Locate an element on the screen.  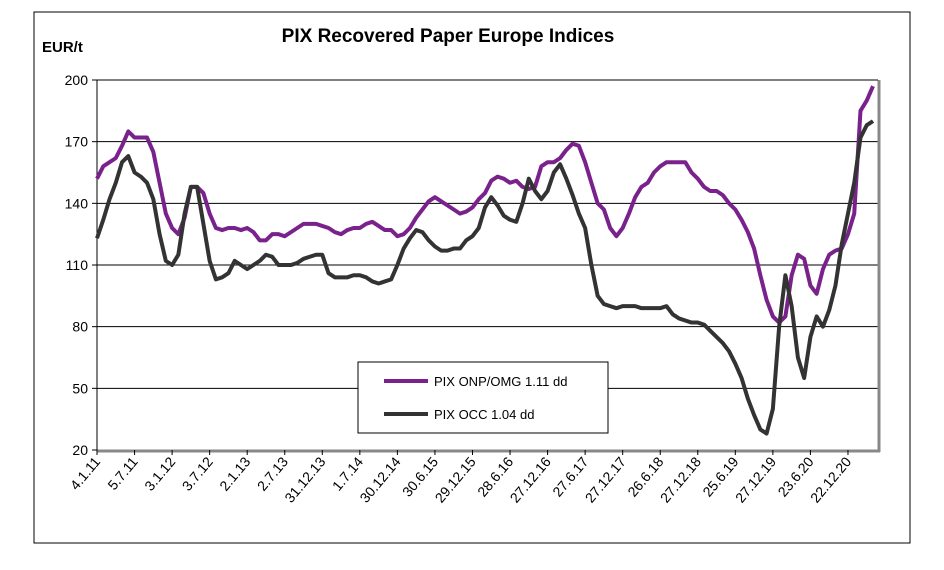
y-tick-label: 200 is located at coordinates (77, 80).